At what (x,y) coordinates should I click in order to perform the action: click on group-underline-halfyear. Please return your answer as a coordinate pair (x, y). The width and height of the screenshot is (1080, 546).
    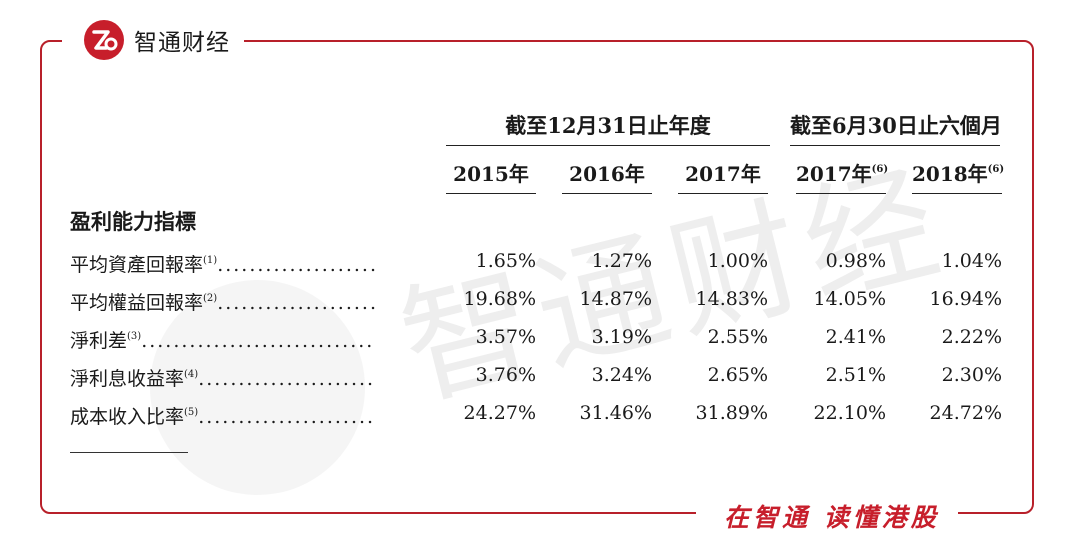
    Looking at the image, I should click on (895, 145).